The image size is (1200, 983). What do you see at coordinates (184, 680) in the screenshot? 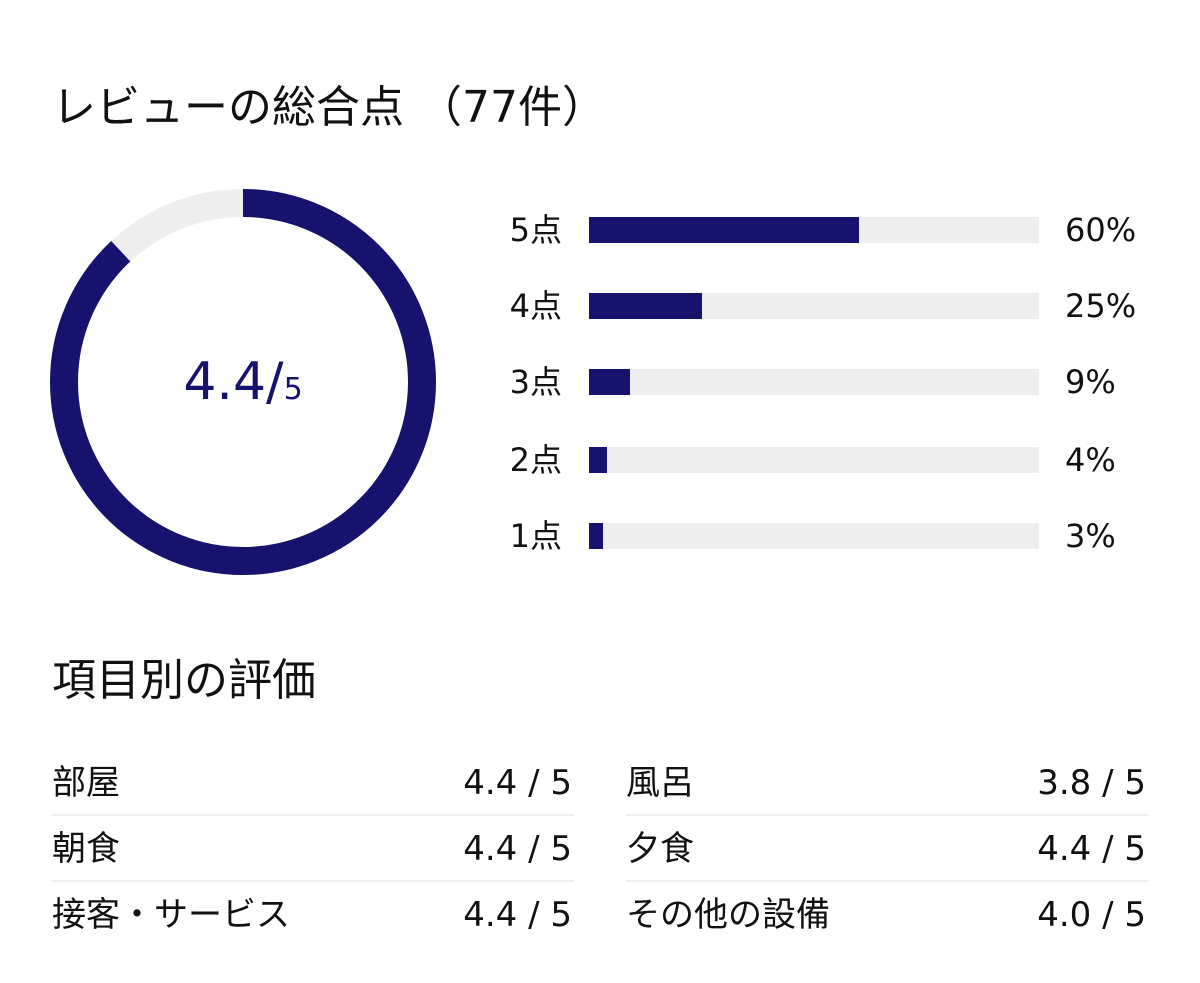
I see `category-ratings-title: 項目別の評価` at bounding box center [184, 680].